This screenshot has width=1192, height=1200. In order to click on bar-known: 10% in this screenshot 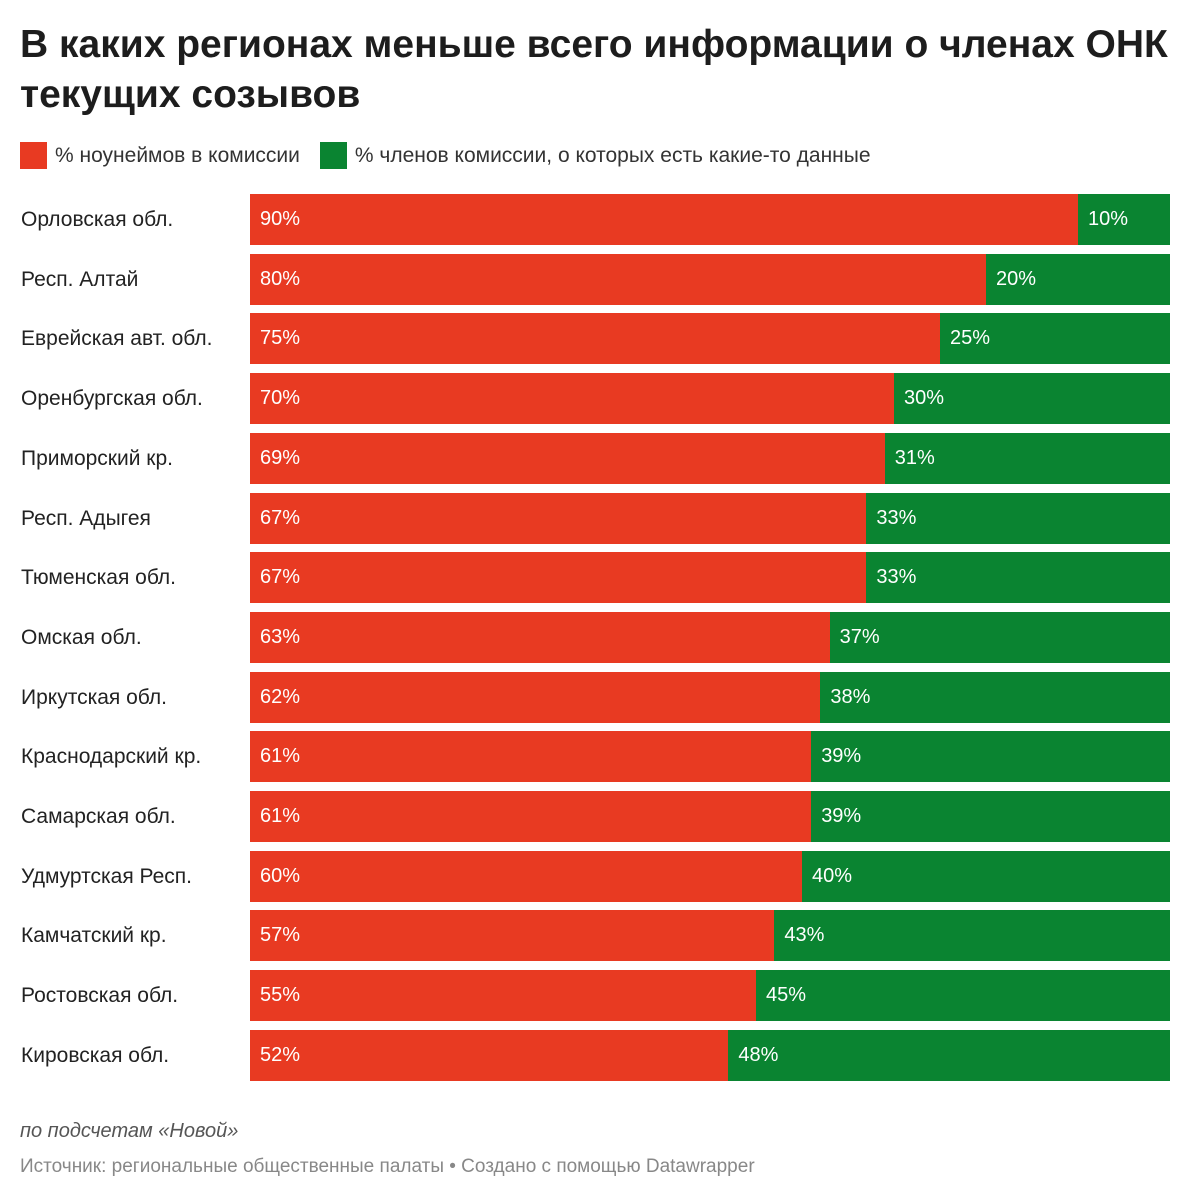, I will do `click(1124, 219)`.